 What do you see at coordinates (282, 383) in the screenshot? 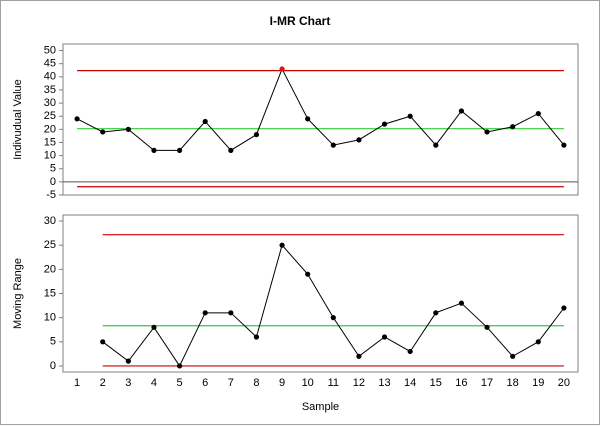
I see `x-tick-label: 9` at bounding box center [282, 383].